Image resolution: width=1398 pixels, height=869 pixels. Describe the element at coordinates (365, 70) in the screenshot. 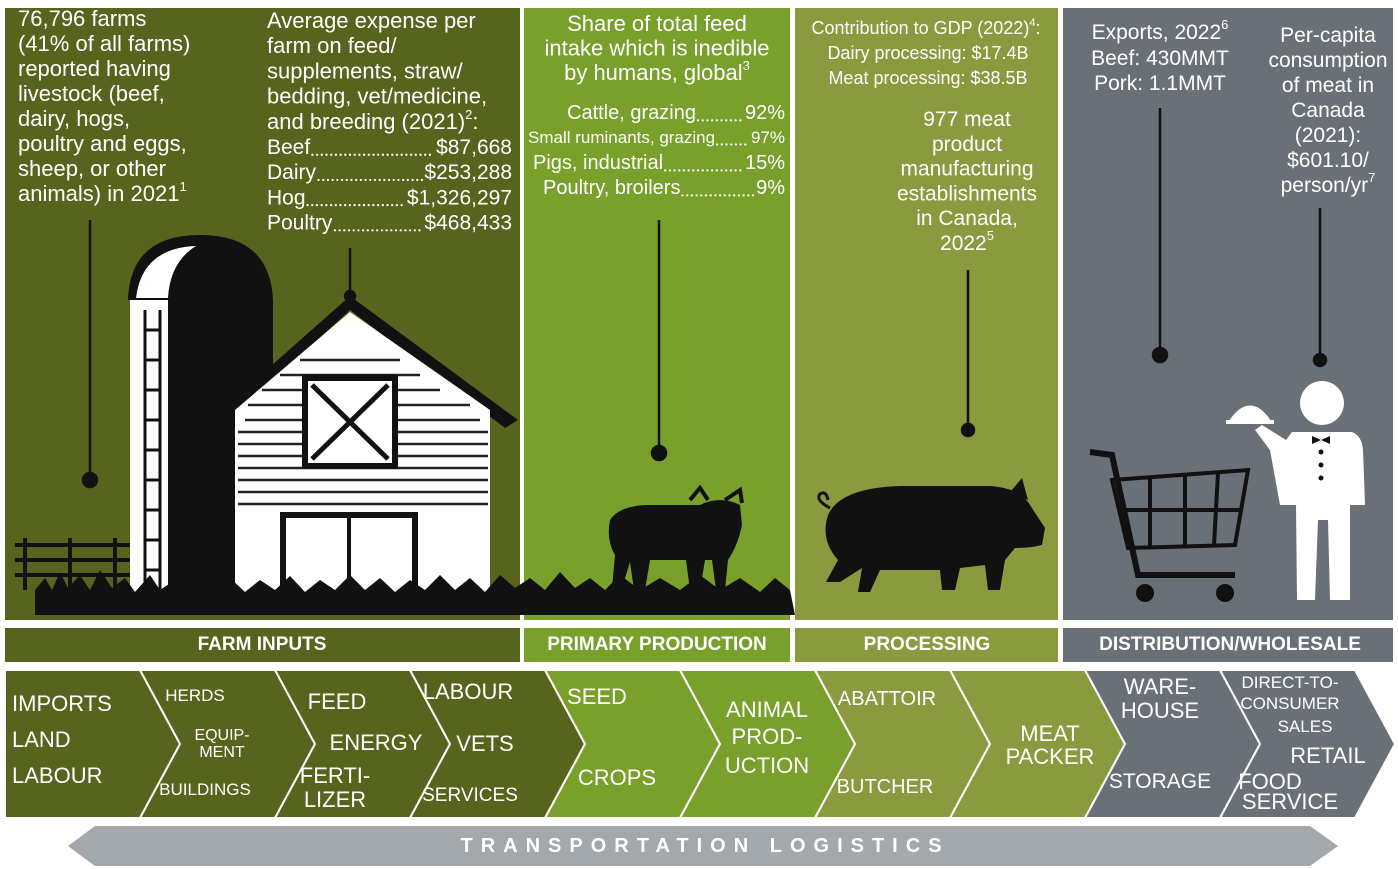

I see `text-part: supplements, straw/` at that location.